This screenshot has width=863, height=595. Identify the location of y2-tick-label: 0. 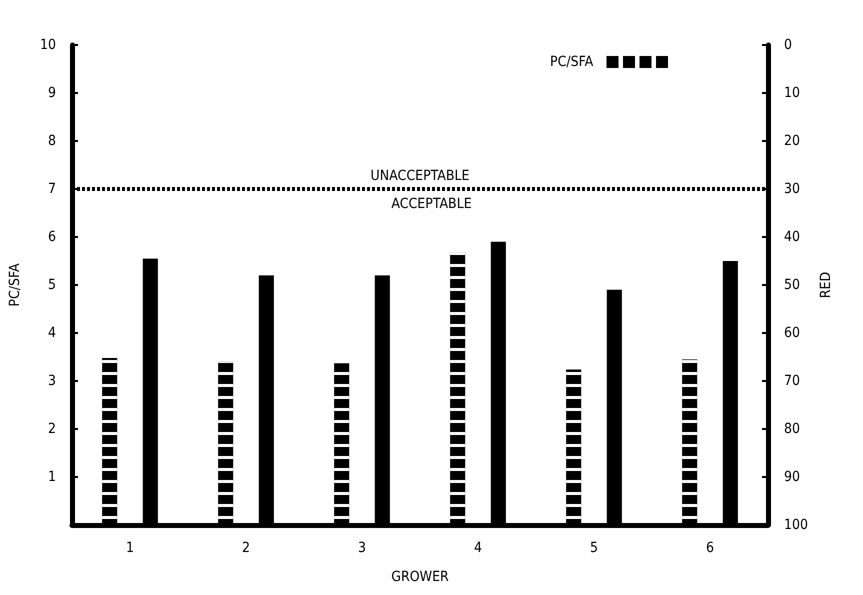
(788, 45).